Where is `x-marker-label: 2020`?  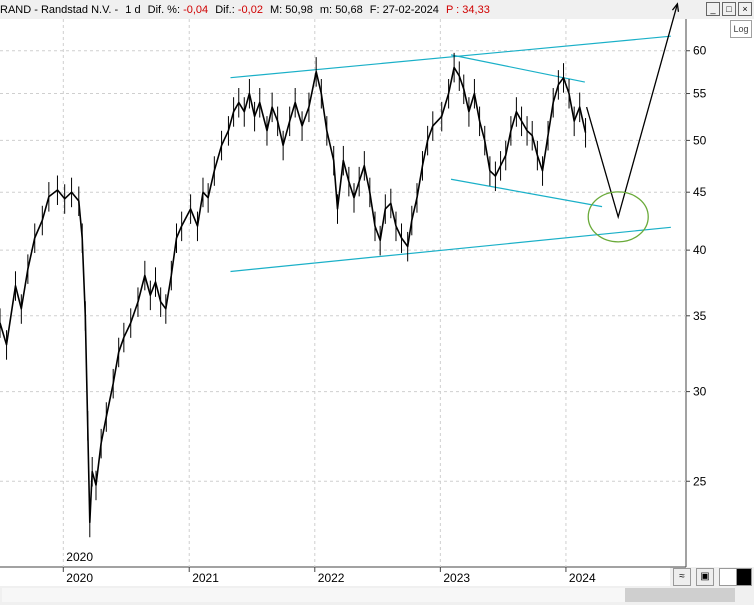
x-marker-label: 2020 is located at coordinates (79, 557).